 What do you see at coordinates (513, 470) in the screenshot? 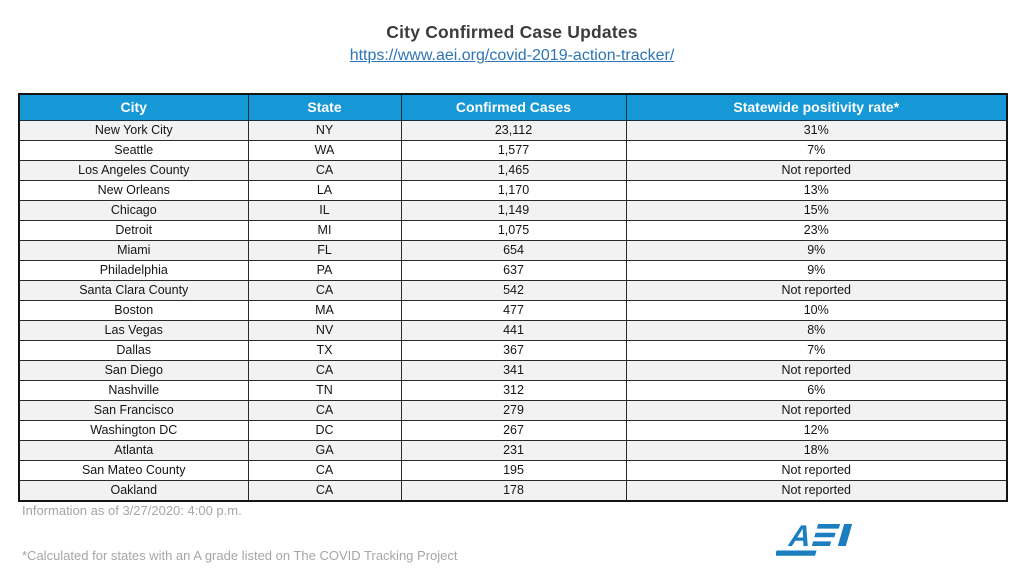
I see `table-row: San Mateo County CA 195 Not reported` at bounding box center [513, 470].